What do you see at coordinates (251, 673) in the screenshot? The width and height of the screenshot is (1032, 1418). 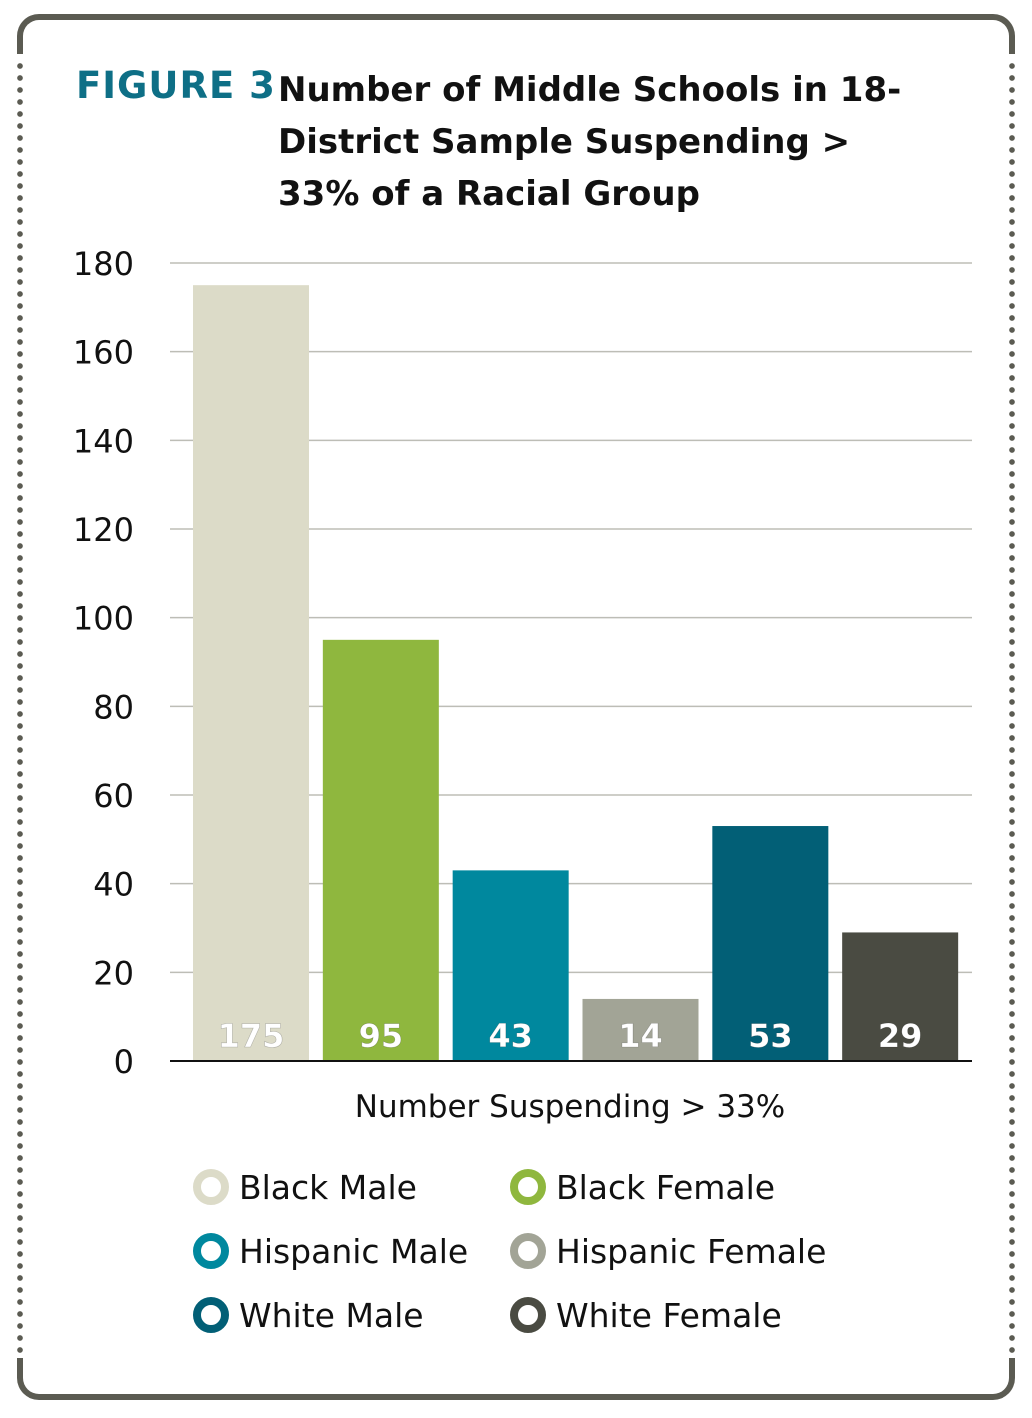 I see `bar-black-male` at bounding box center [251, 673].